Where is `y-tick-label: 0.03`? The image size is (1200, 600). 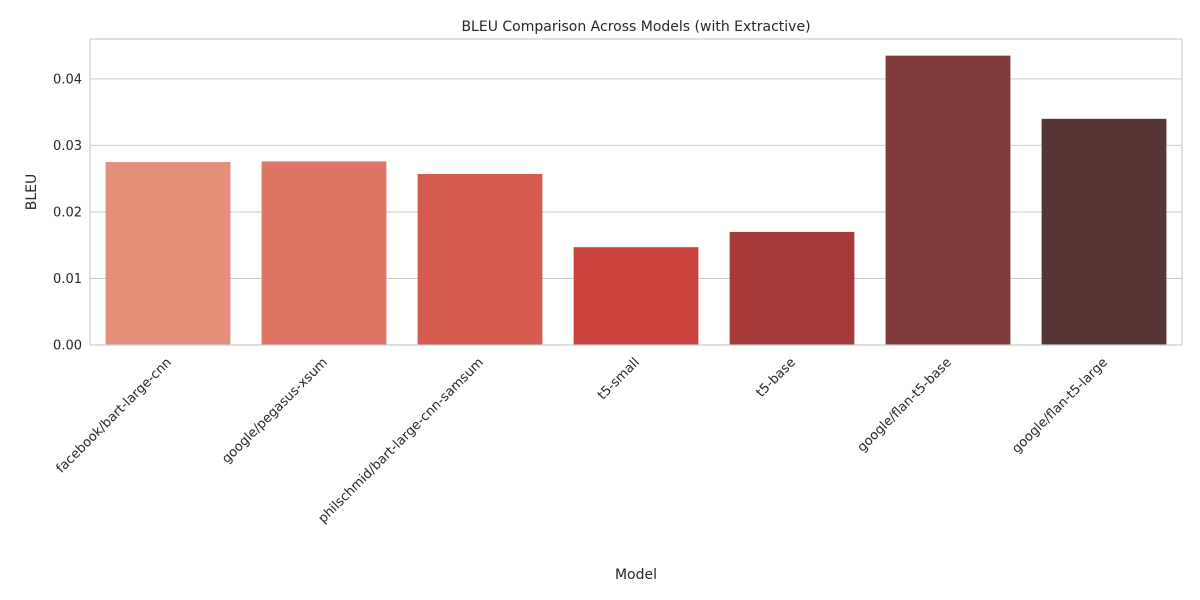
y-tick-label: 0.03 is located at coordinates (67, 146).